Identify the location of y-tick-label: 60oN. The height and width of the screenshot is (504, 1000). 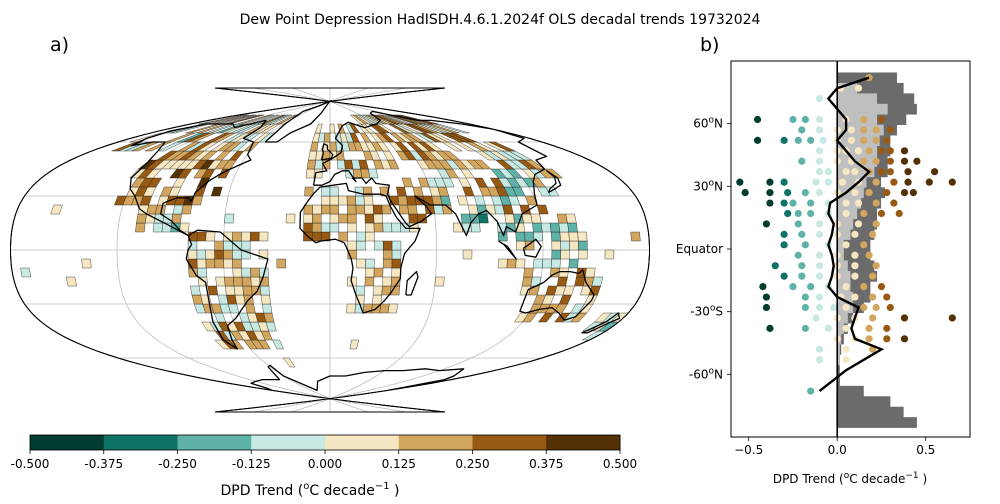
(708, 123).